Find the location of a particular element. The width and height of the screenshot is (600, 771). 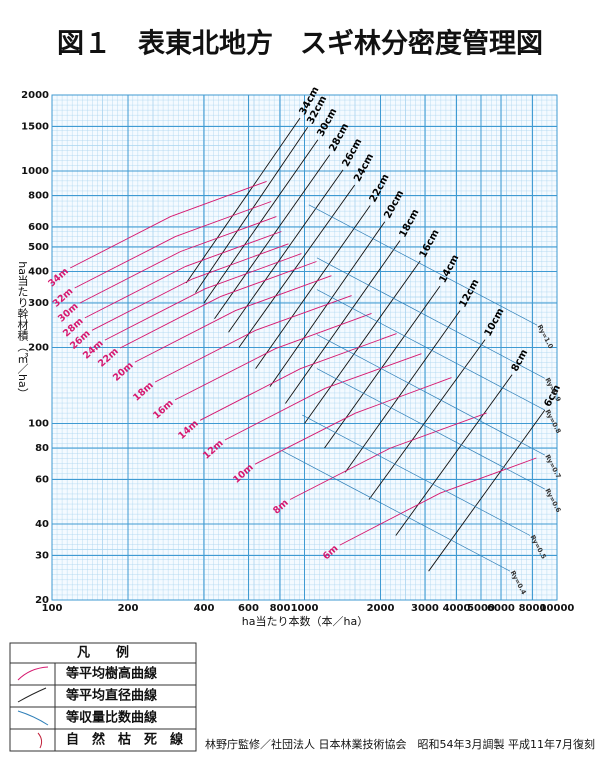

y-tick-label: 2000 is located at coordinates (35, 95).